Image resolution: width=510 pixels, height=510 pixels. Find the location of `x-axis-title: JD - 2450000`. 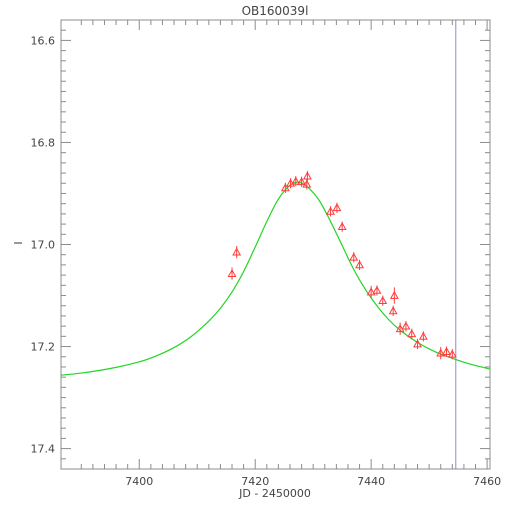

x-axis-title: JD - 2450000 is located at coordinates (274, 493).